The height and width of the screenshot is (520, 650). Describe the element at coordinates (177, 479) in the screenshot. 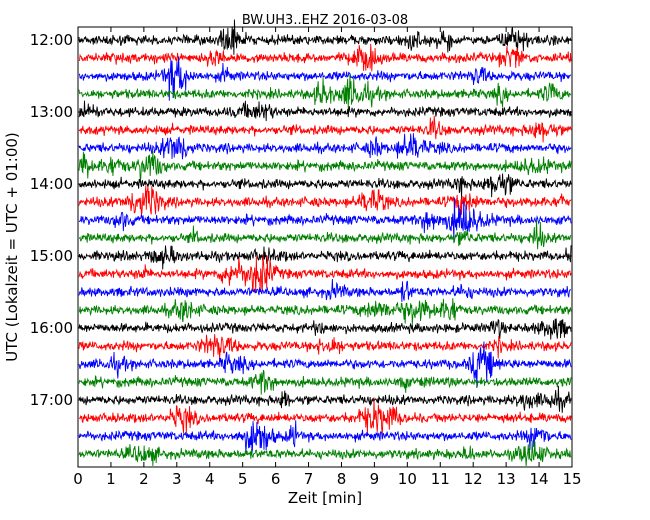

I see `x-tick-label: 3` at that location.